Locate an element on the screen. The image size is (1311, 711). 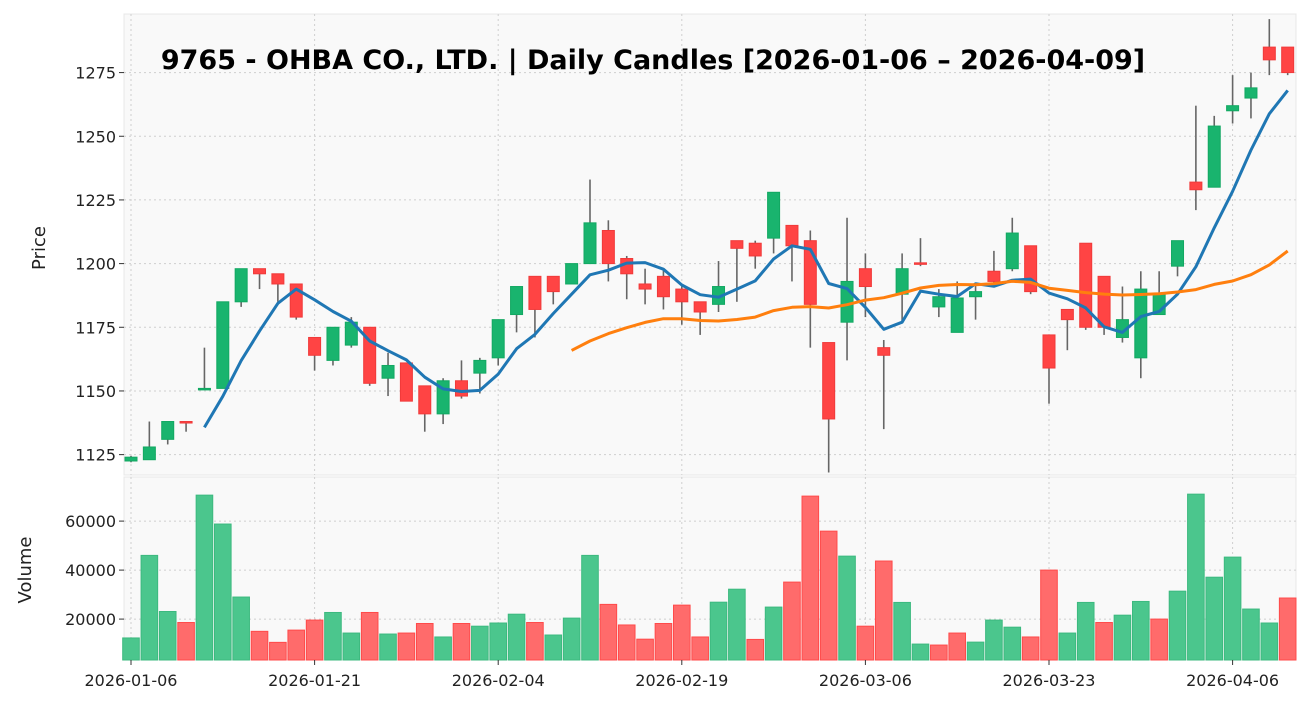
volume-tick-label: 20000 is located at coordinates (90, 619).